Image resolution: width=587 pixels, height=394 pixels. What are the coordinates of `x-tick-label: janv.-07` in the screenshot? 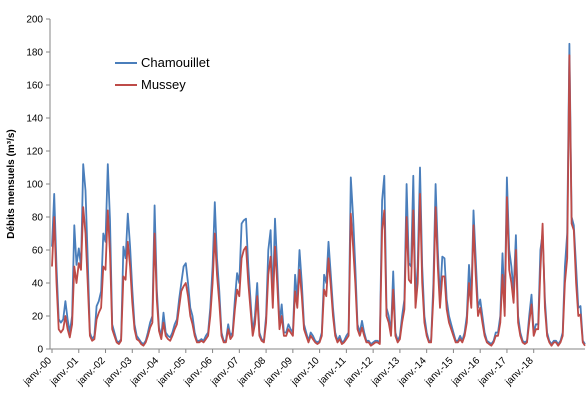 It's located at (224, 371).